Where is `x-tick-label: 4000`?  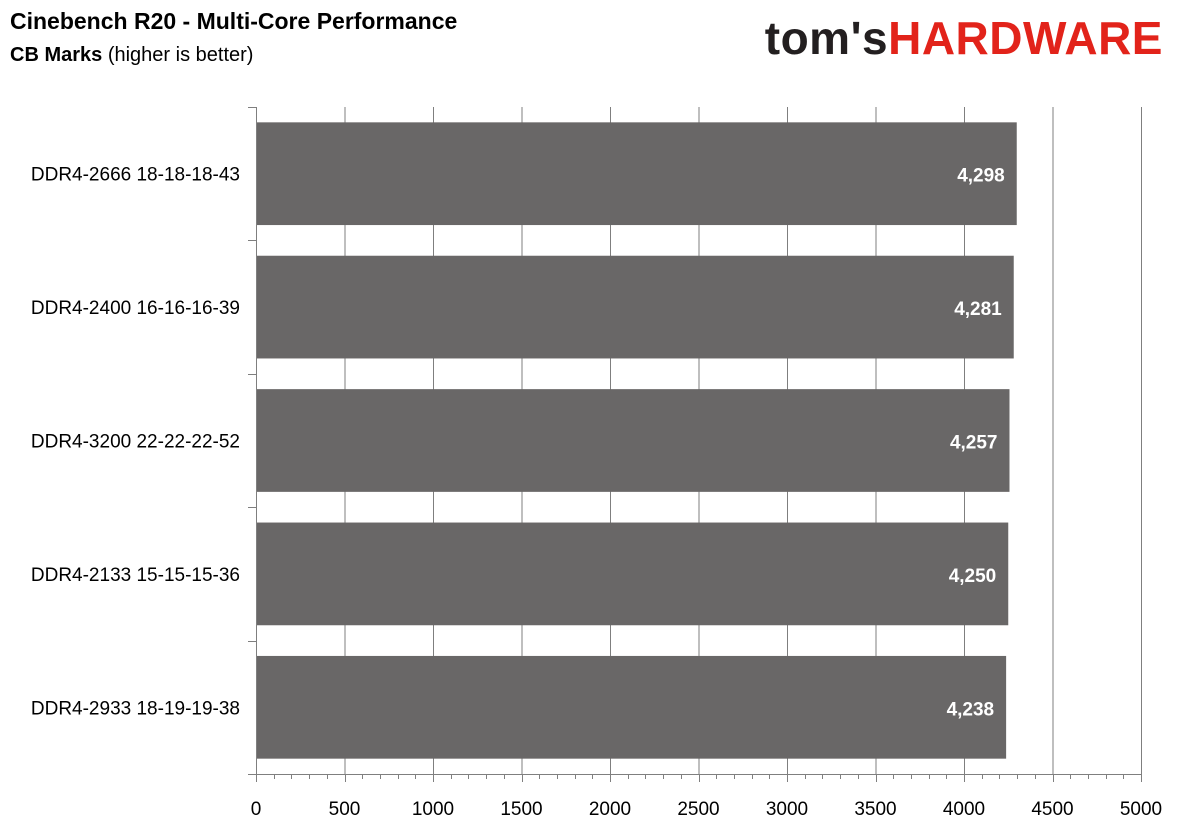
x-tick-label: 4000 is located at coordinates (964, 809).